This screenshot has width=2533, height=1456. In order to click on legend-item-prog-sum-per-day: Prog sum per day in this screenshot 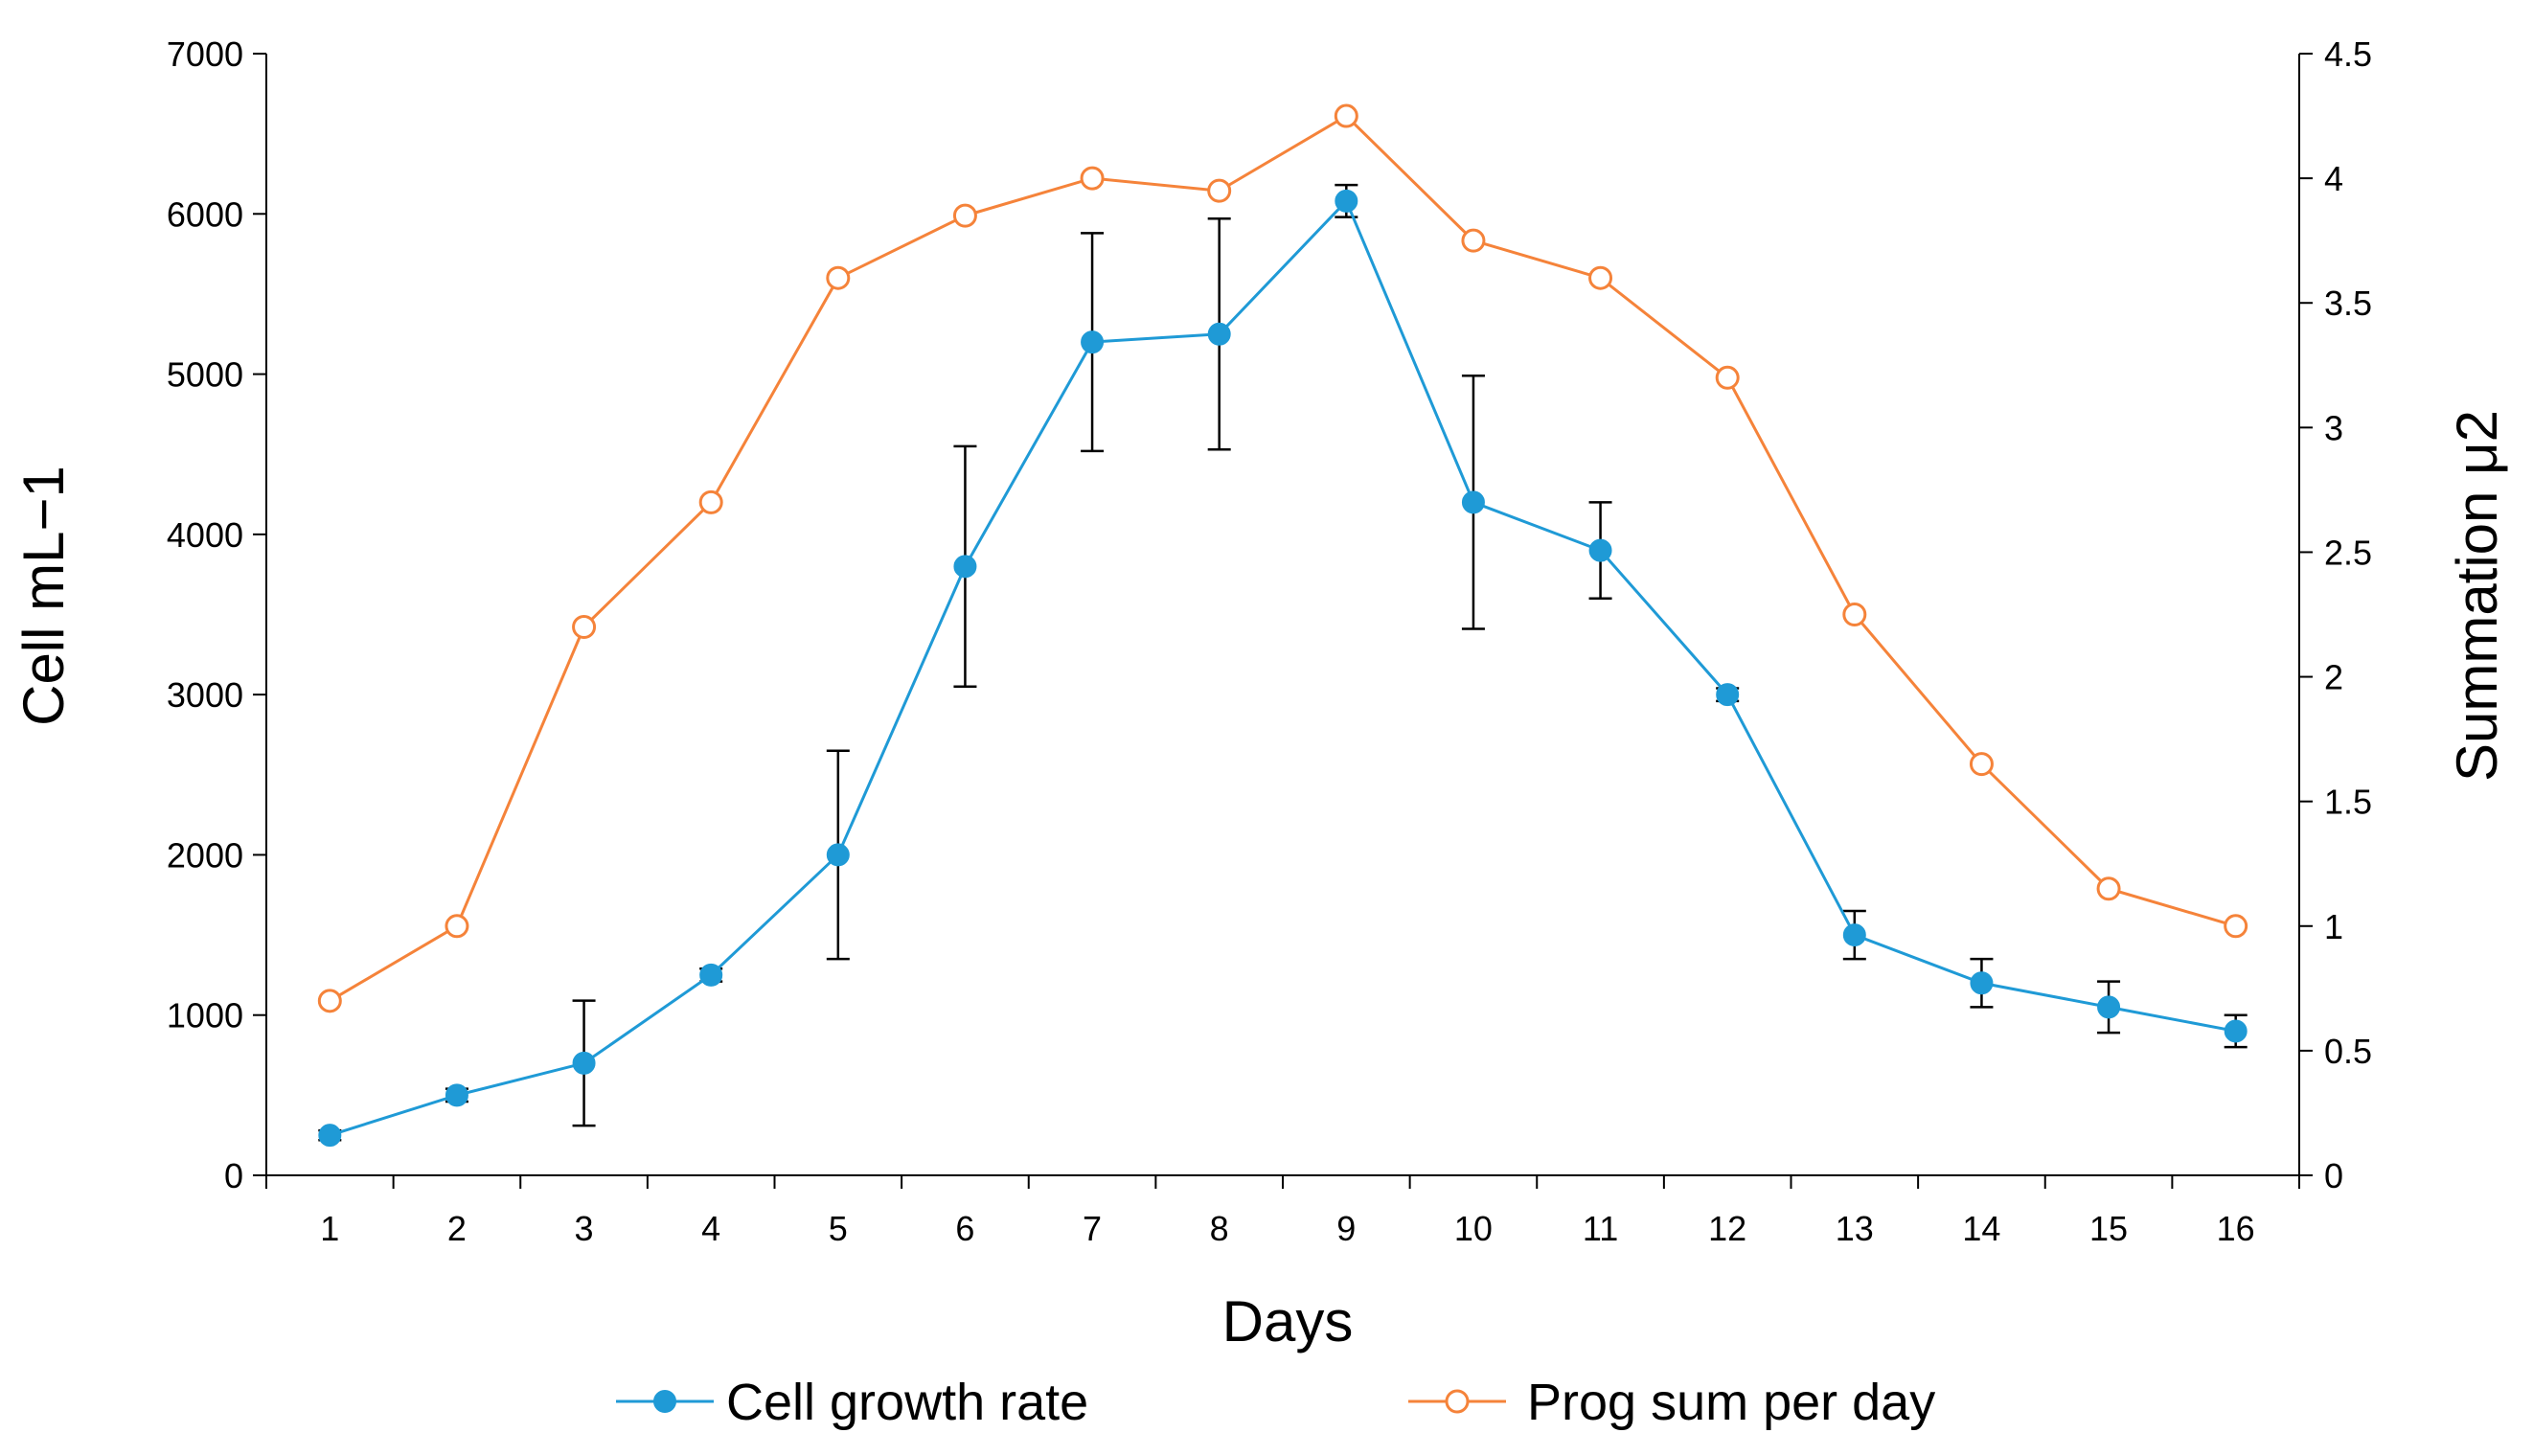, I will do `click(1671, 1402)`.